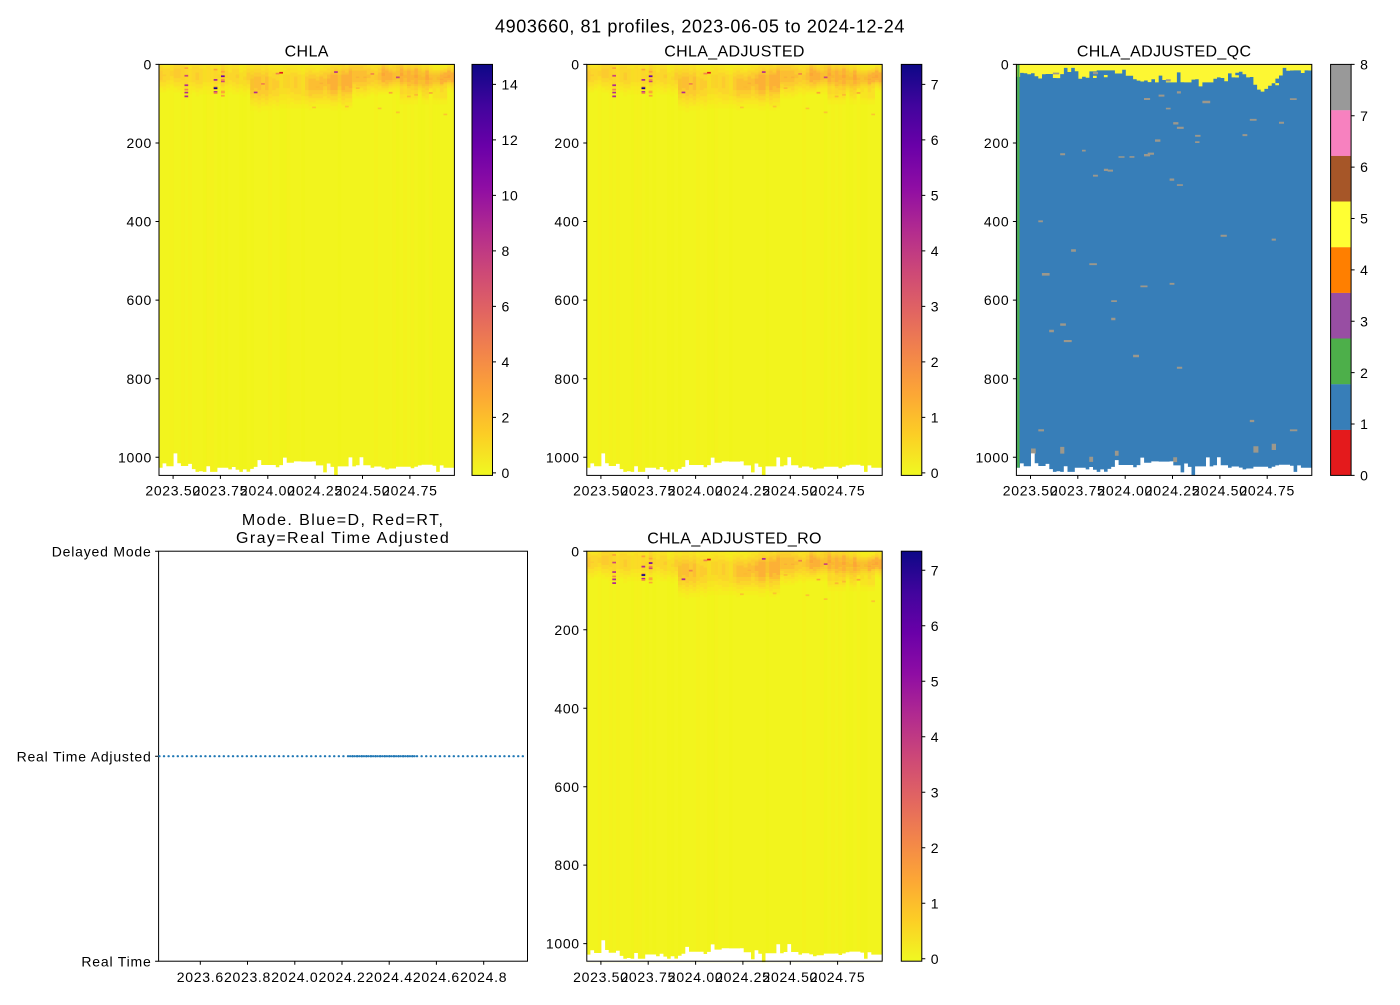 Image resolution: width=1400 pixels, height=1005 pixels. What do you see at coordinates (200, 977) in the screenshot?
I see `svg-text: 2023.6` at bounding box center [200, 977].